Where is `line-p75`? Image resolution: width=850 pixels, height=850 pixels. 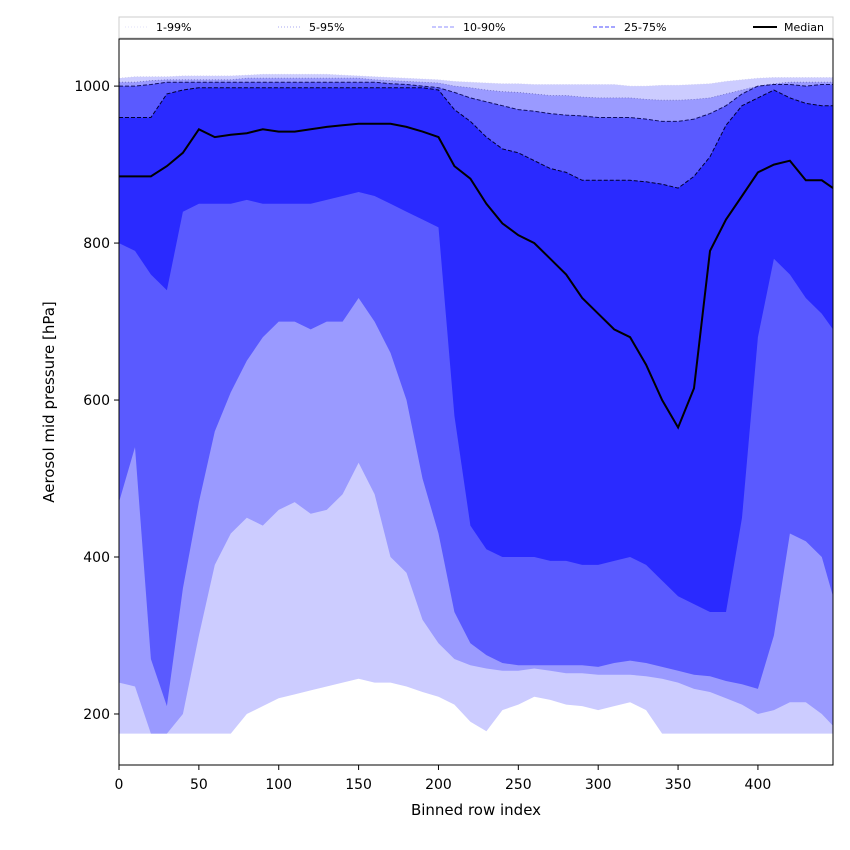
line-p75 is located at coordinates (476, 138).